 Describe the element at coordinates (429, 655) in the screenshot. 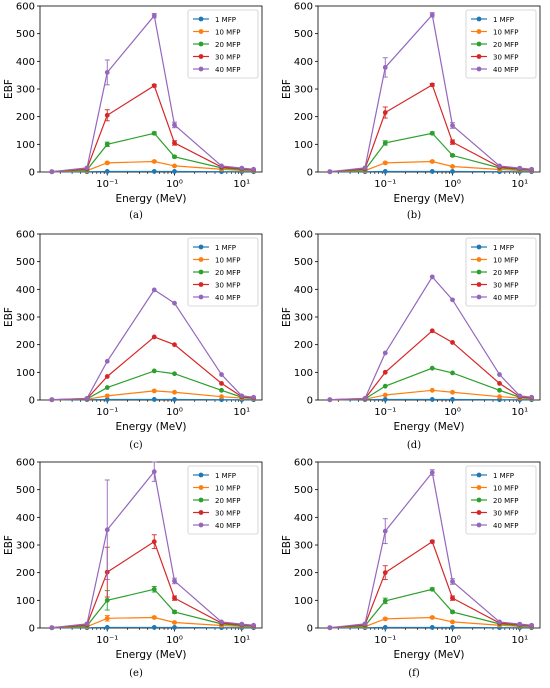

I see `x-axis-label: Energy (MeV)` at that location.